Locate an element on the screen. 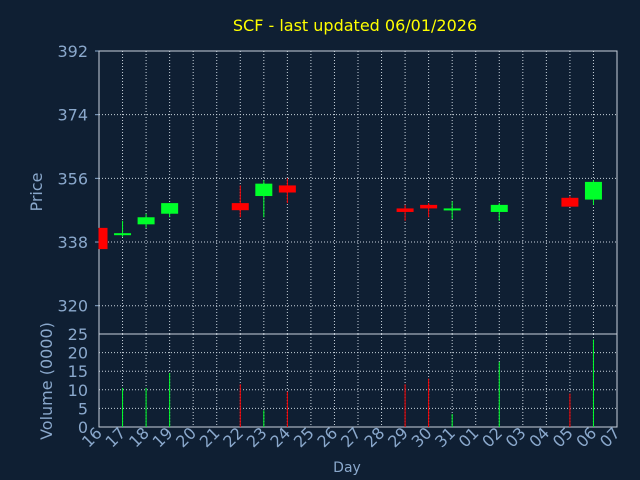  price-axis-label: Price is located at coordinates (36, 191).